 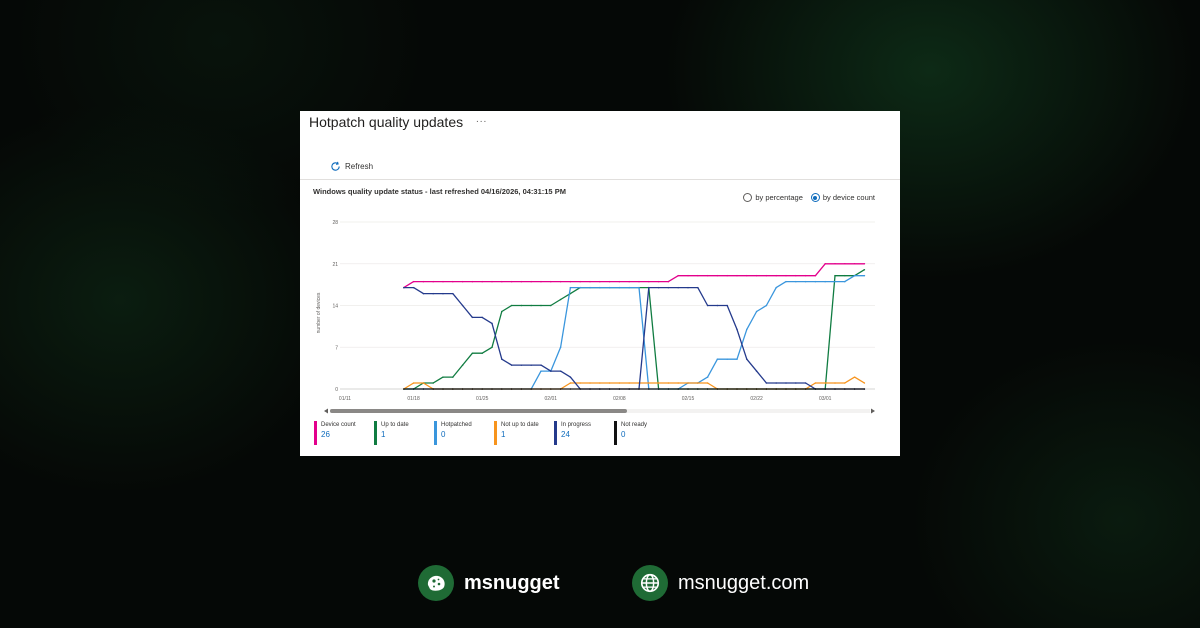 What do you see at coordinates (551, 399) in the screenshot?
I see `x-tick-label: 02/01` at bounding box center [551, 399].